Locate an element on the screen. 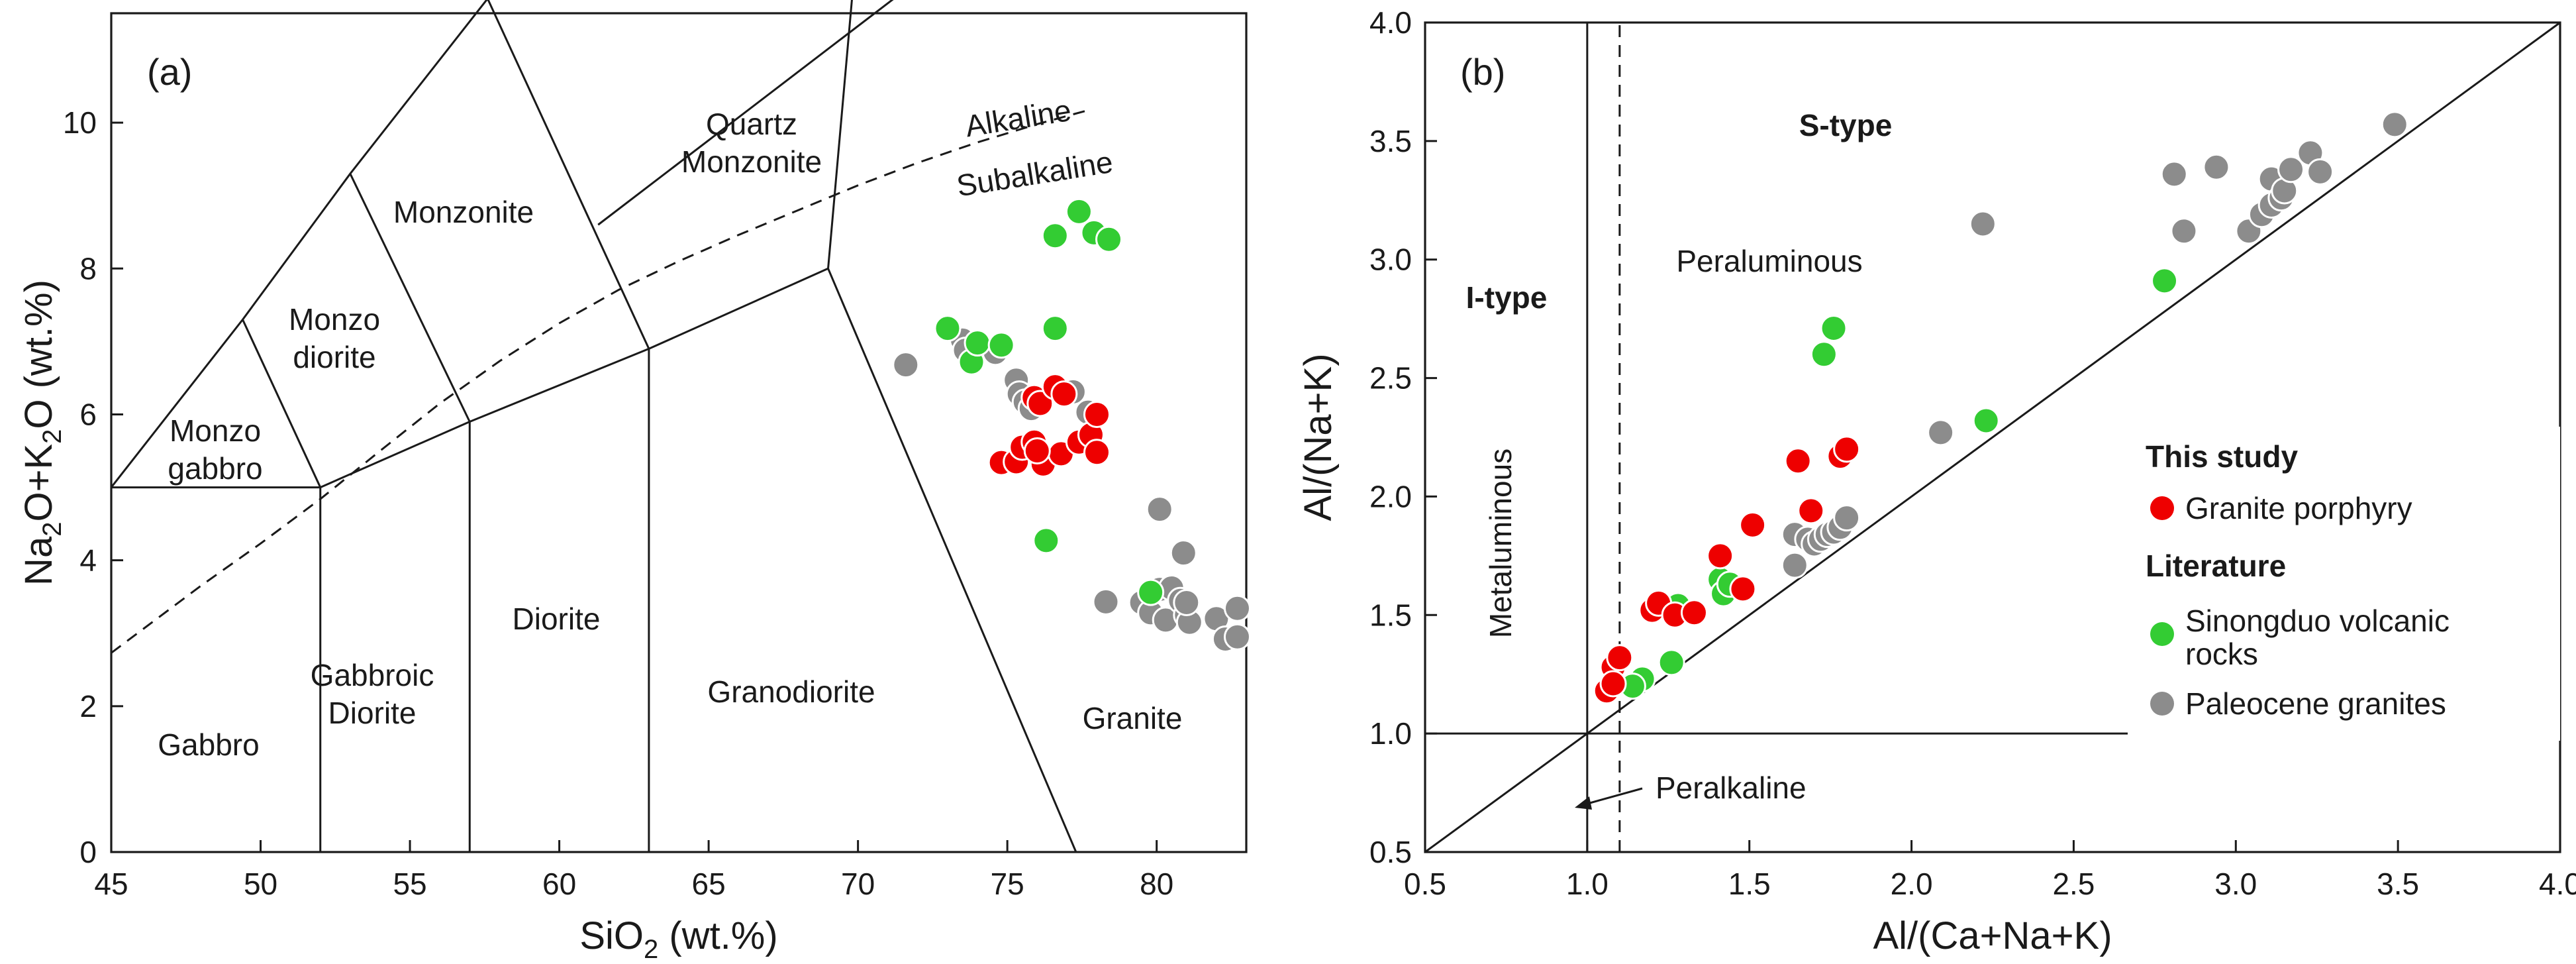 The width and height of the screenshot is (2576, 964). y-tick-label-a: 8 is located at coordinates (88, 268).